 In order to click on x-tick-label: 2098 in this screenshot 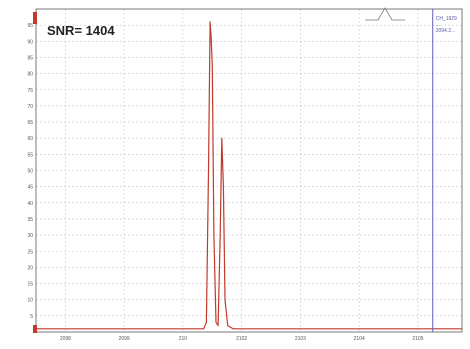, I will do `click(65, 339)`.